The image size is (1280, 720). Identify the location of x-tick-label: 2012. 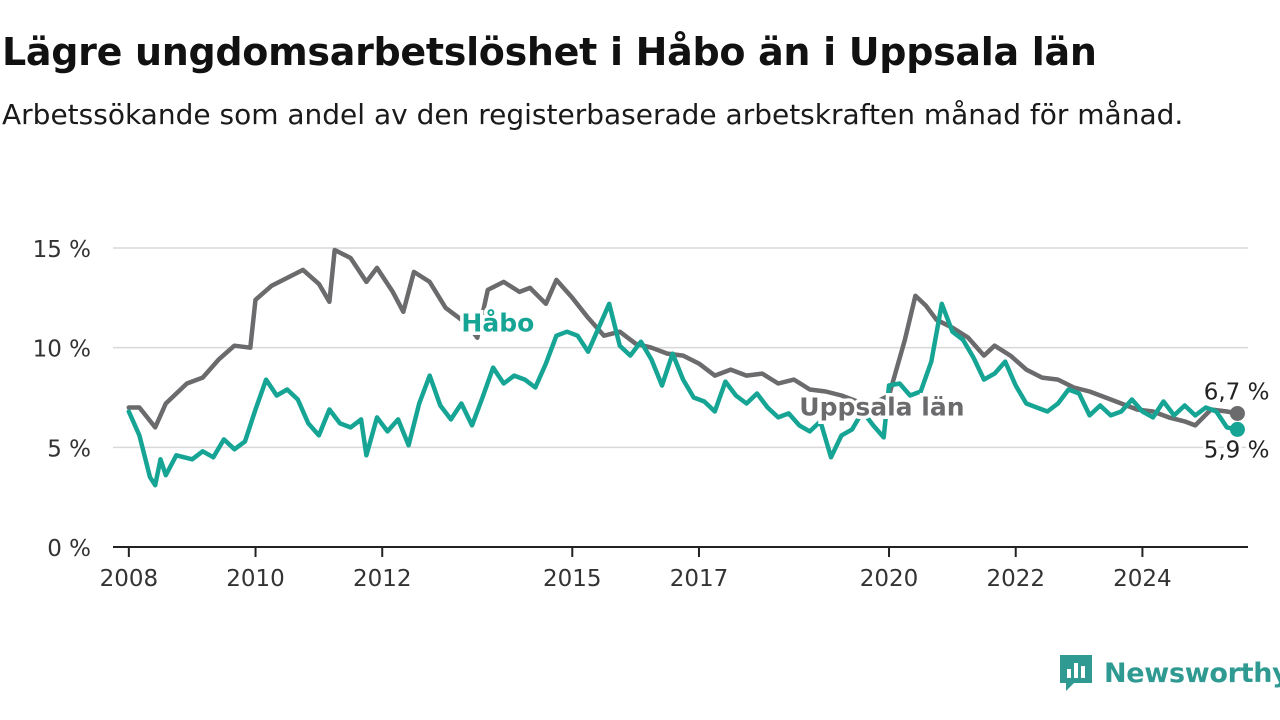
(382, 579).